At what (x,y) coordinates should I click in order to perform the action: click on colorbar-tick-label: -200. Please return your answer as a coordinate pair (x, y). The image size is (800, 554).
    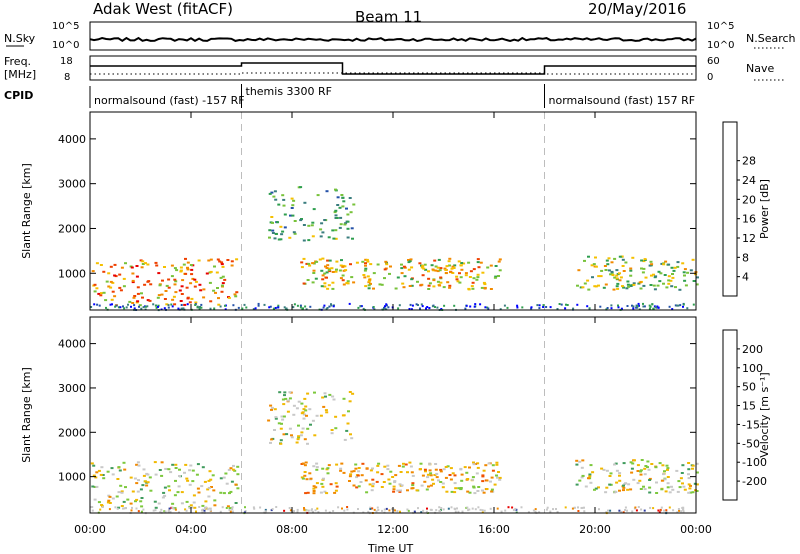
    Looking at the image, I should click on (754, 481).